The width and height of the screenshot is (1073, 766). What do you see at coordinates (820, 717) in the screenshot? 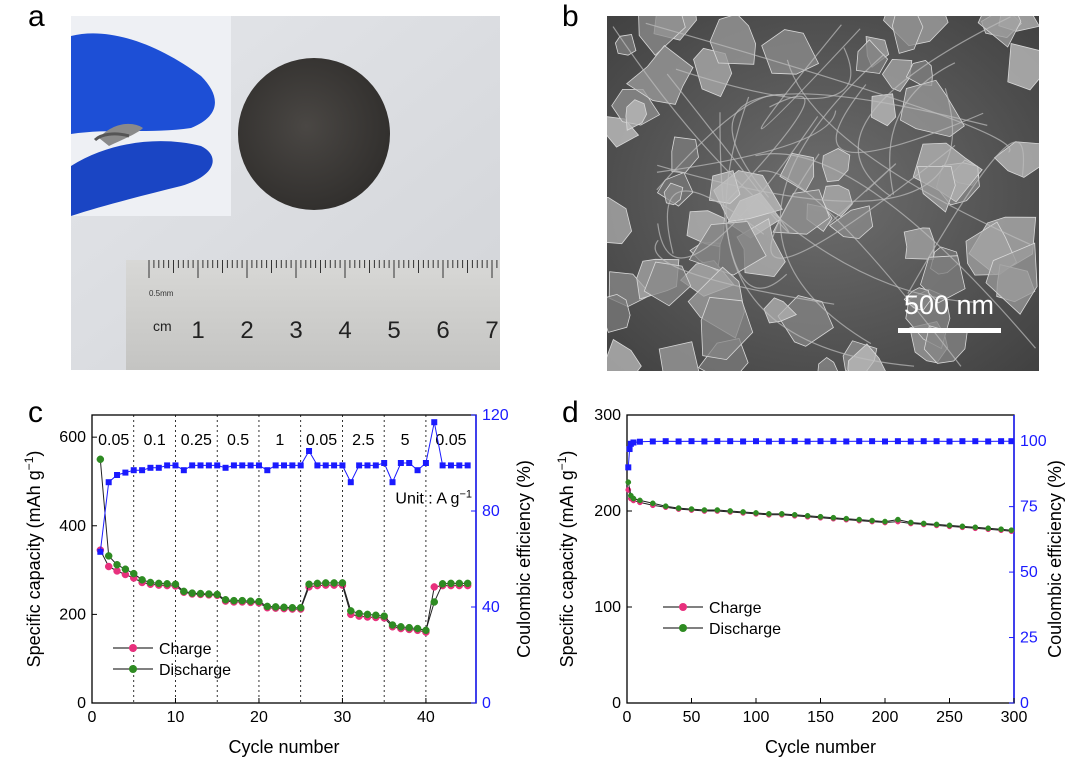
I see `x-tick-label: 150` at bounding box center [820, 717].